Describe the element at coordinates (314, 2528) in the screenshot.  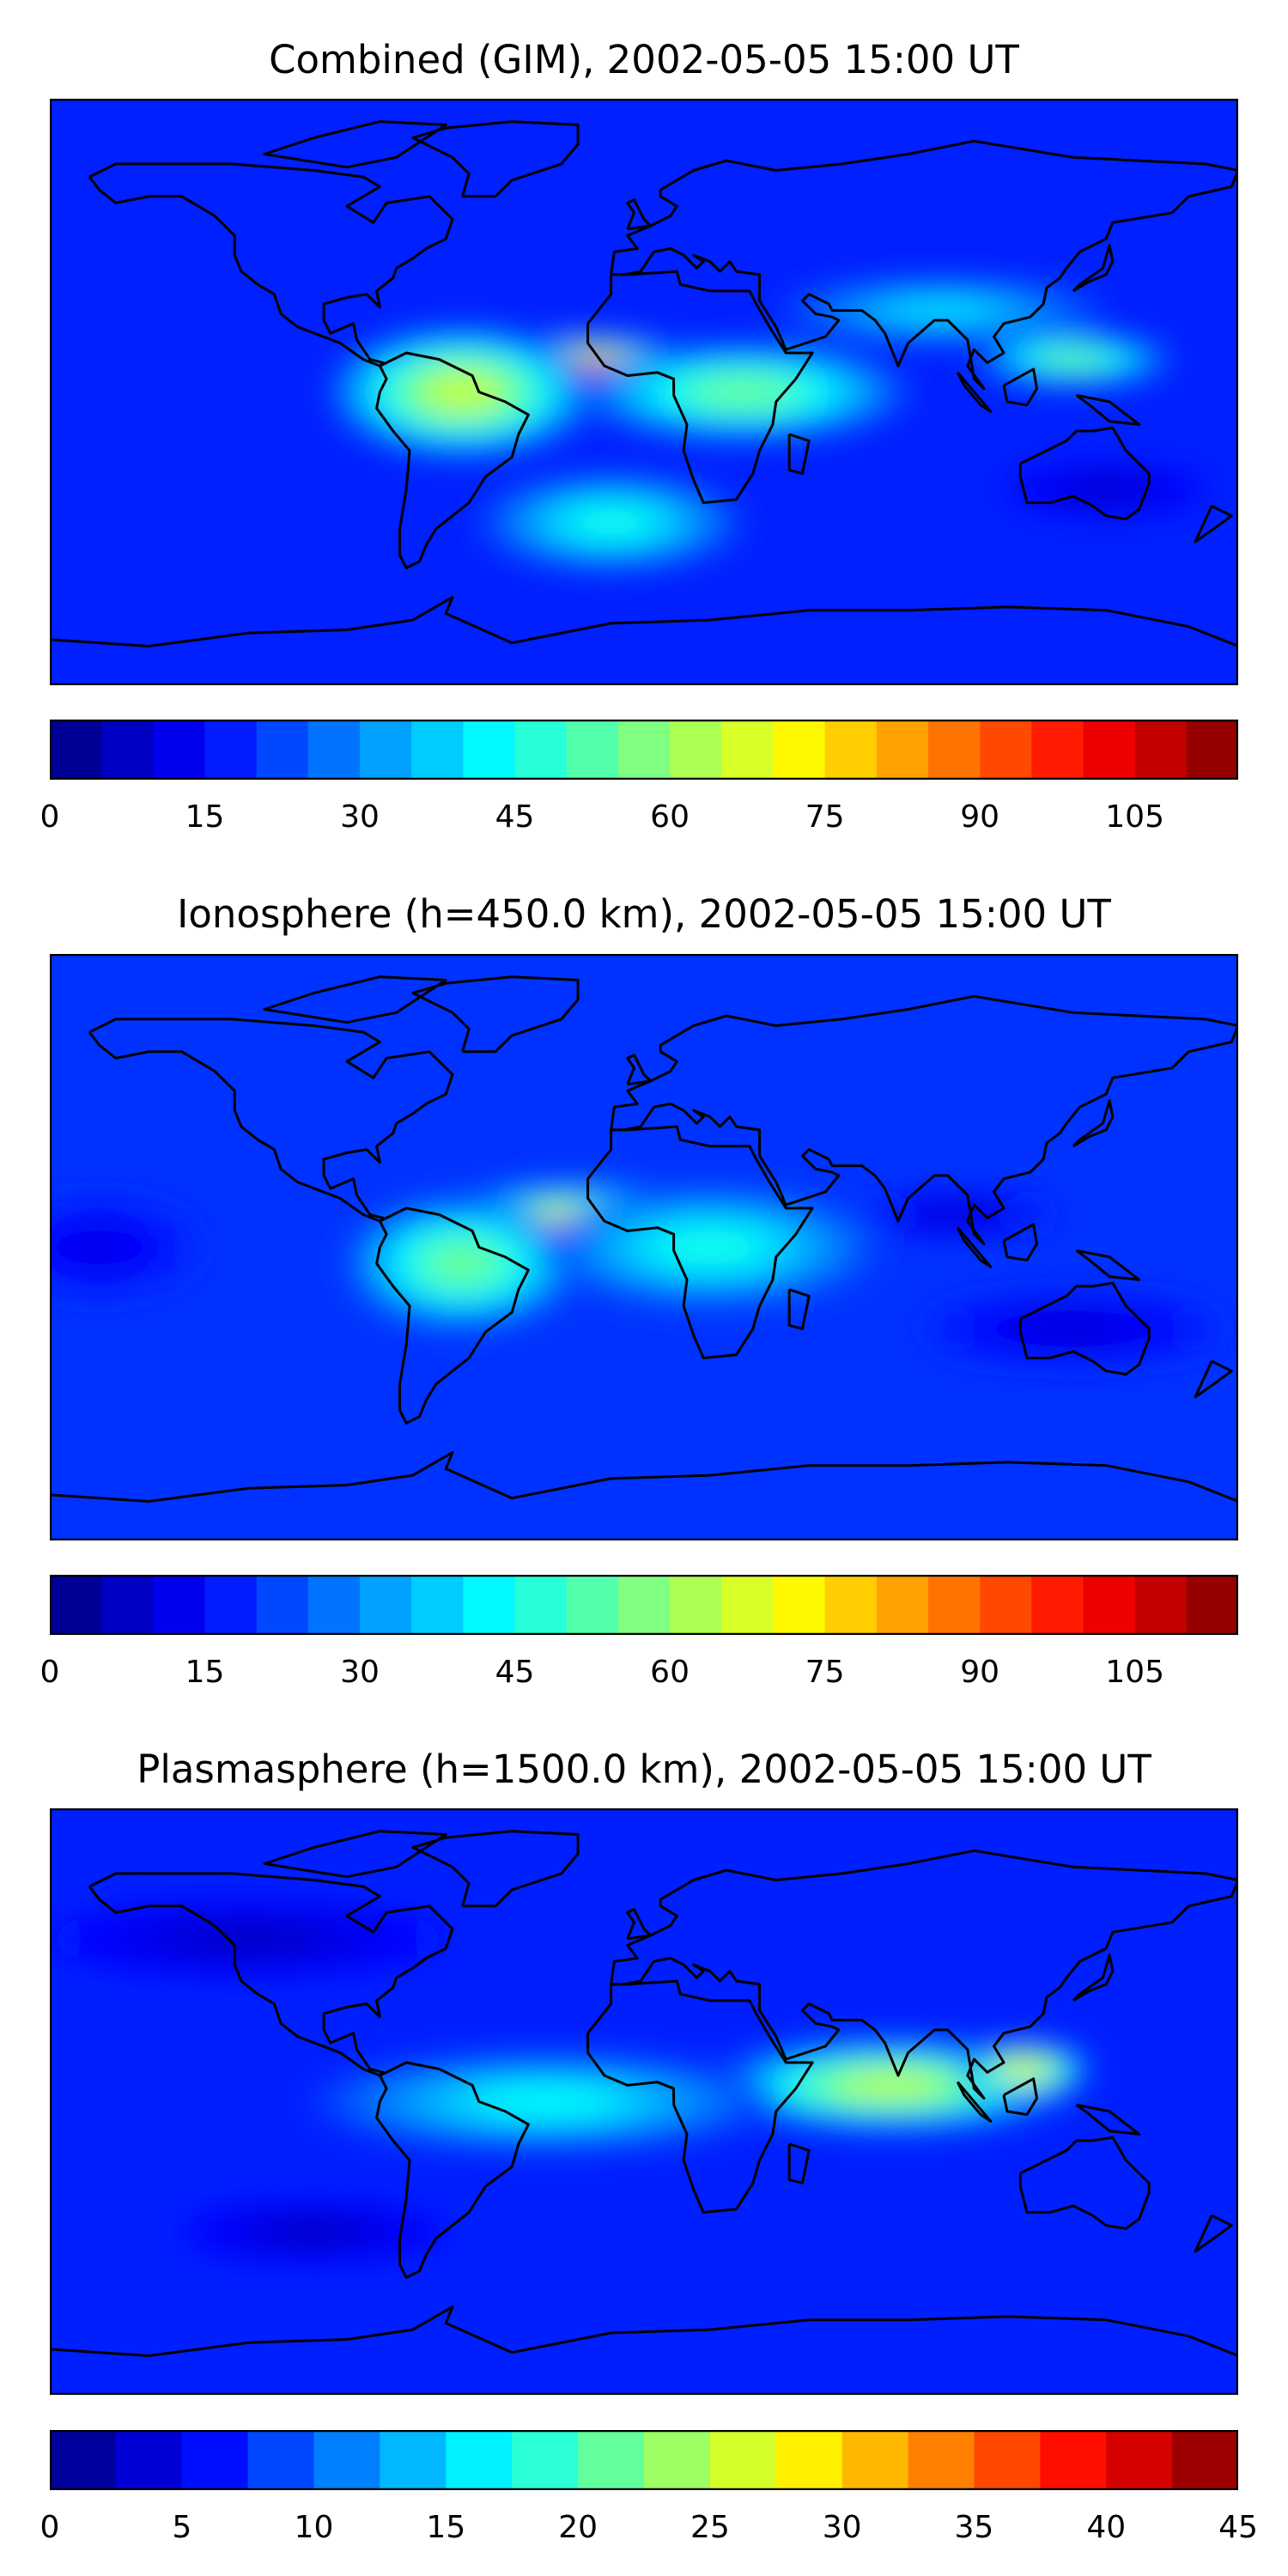
I see `colorbar-tick-label: 10` at that location.